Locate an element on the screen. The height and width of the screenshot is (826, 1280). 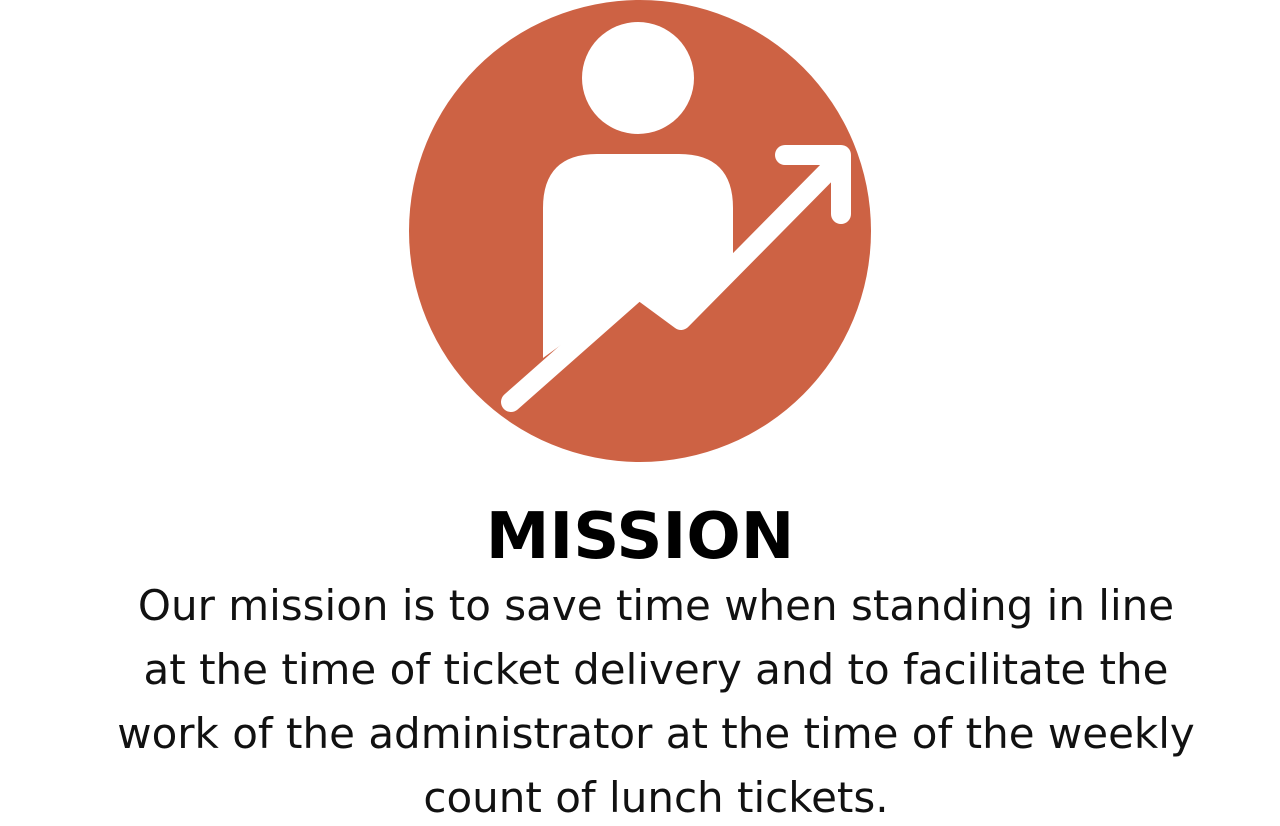
mission-description-line: count of lunch tickets. is located at coordinates (656, 797).